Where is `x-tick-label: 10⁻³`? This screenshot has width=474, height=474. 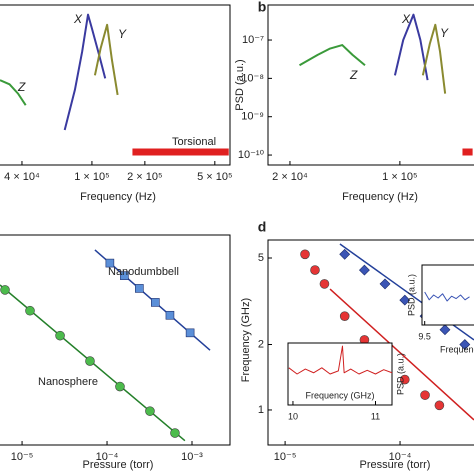 x-tick-label: 10⁻³ is located at coordinates (192, 457).